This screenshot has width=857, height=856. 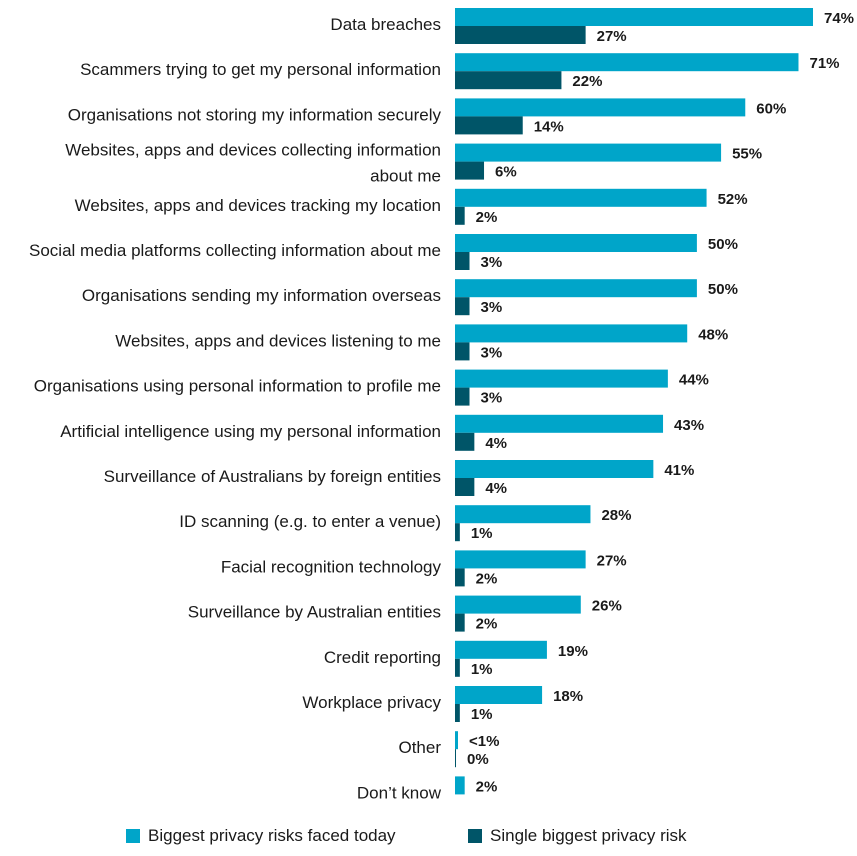 I want to click on data-label-series-2: 6%, so click(x=506, y=172).